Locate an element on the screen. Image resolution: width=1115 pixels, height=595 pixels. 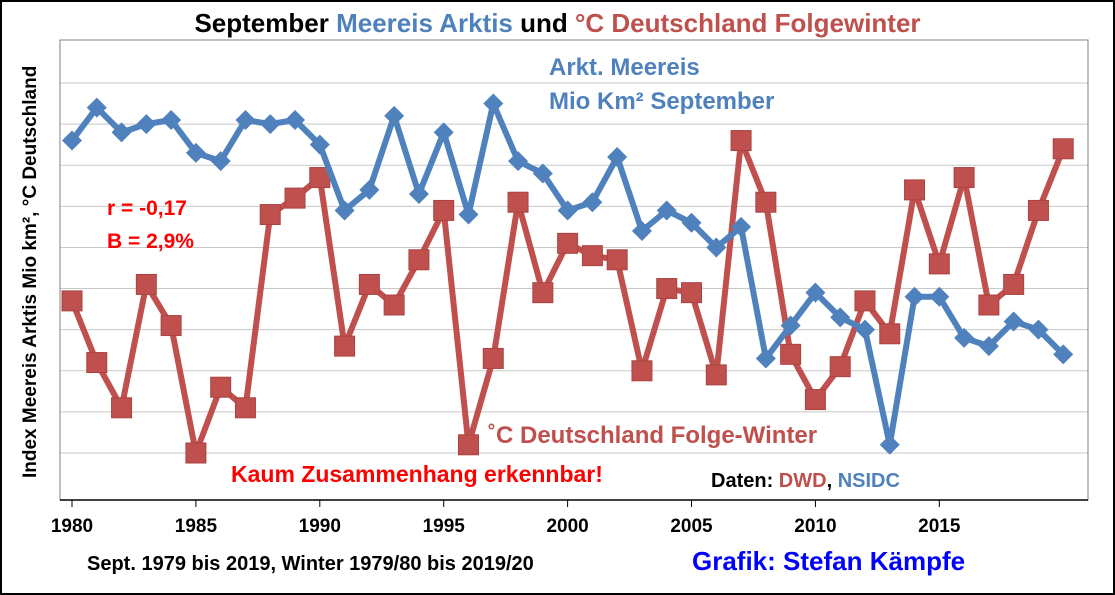
x-tick-label: 2015 is located at coordinates (939, 526).